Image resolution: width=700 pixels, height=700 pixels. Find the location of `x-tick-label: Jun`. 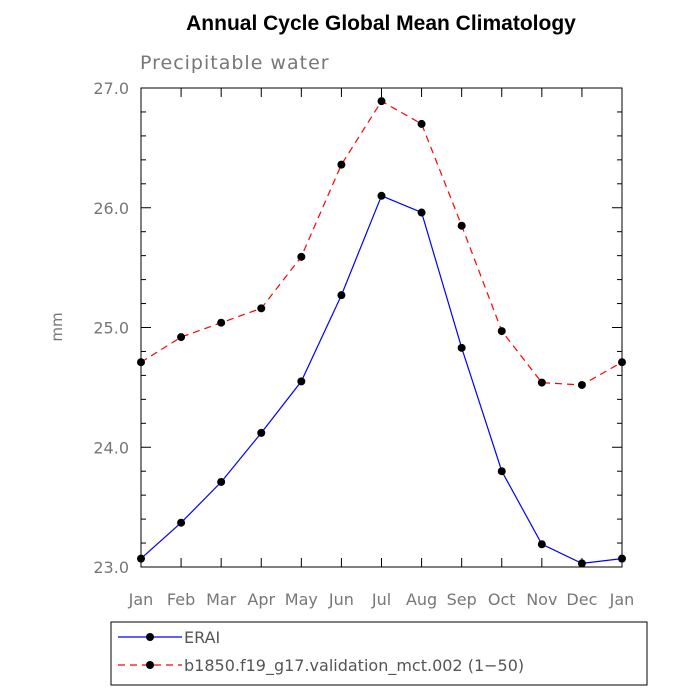

x-tick-label: Jun is located at coordinates (341, 599).